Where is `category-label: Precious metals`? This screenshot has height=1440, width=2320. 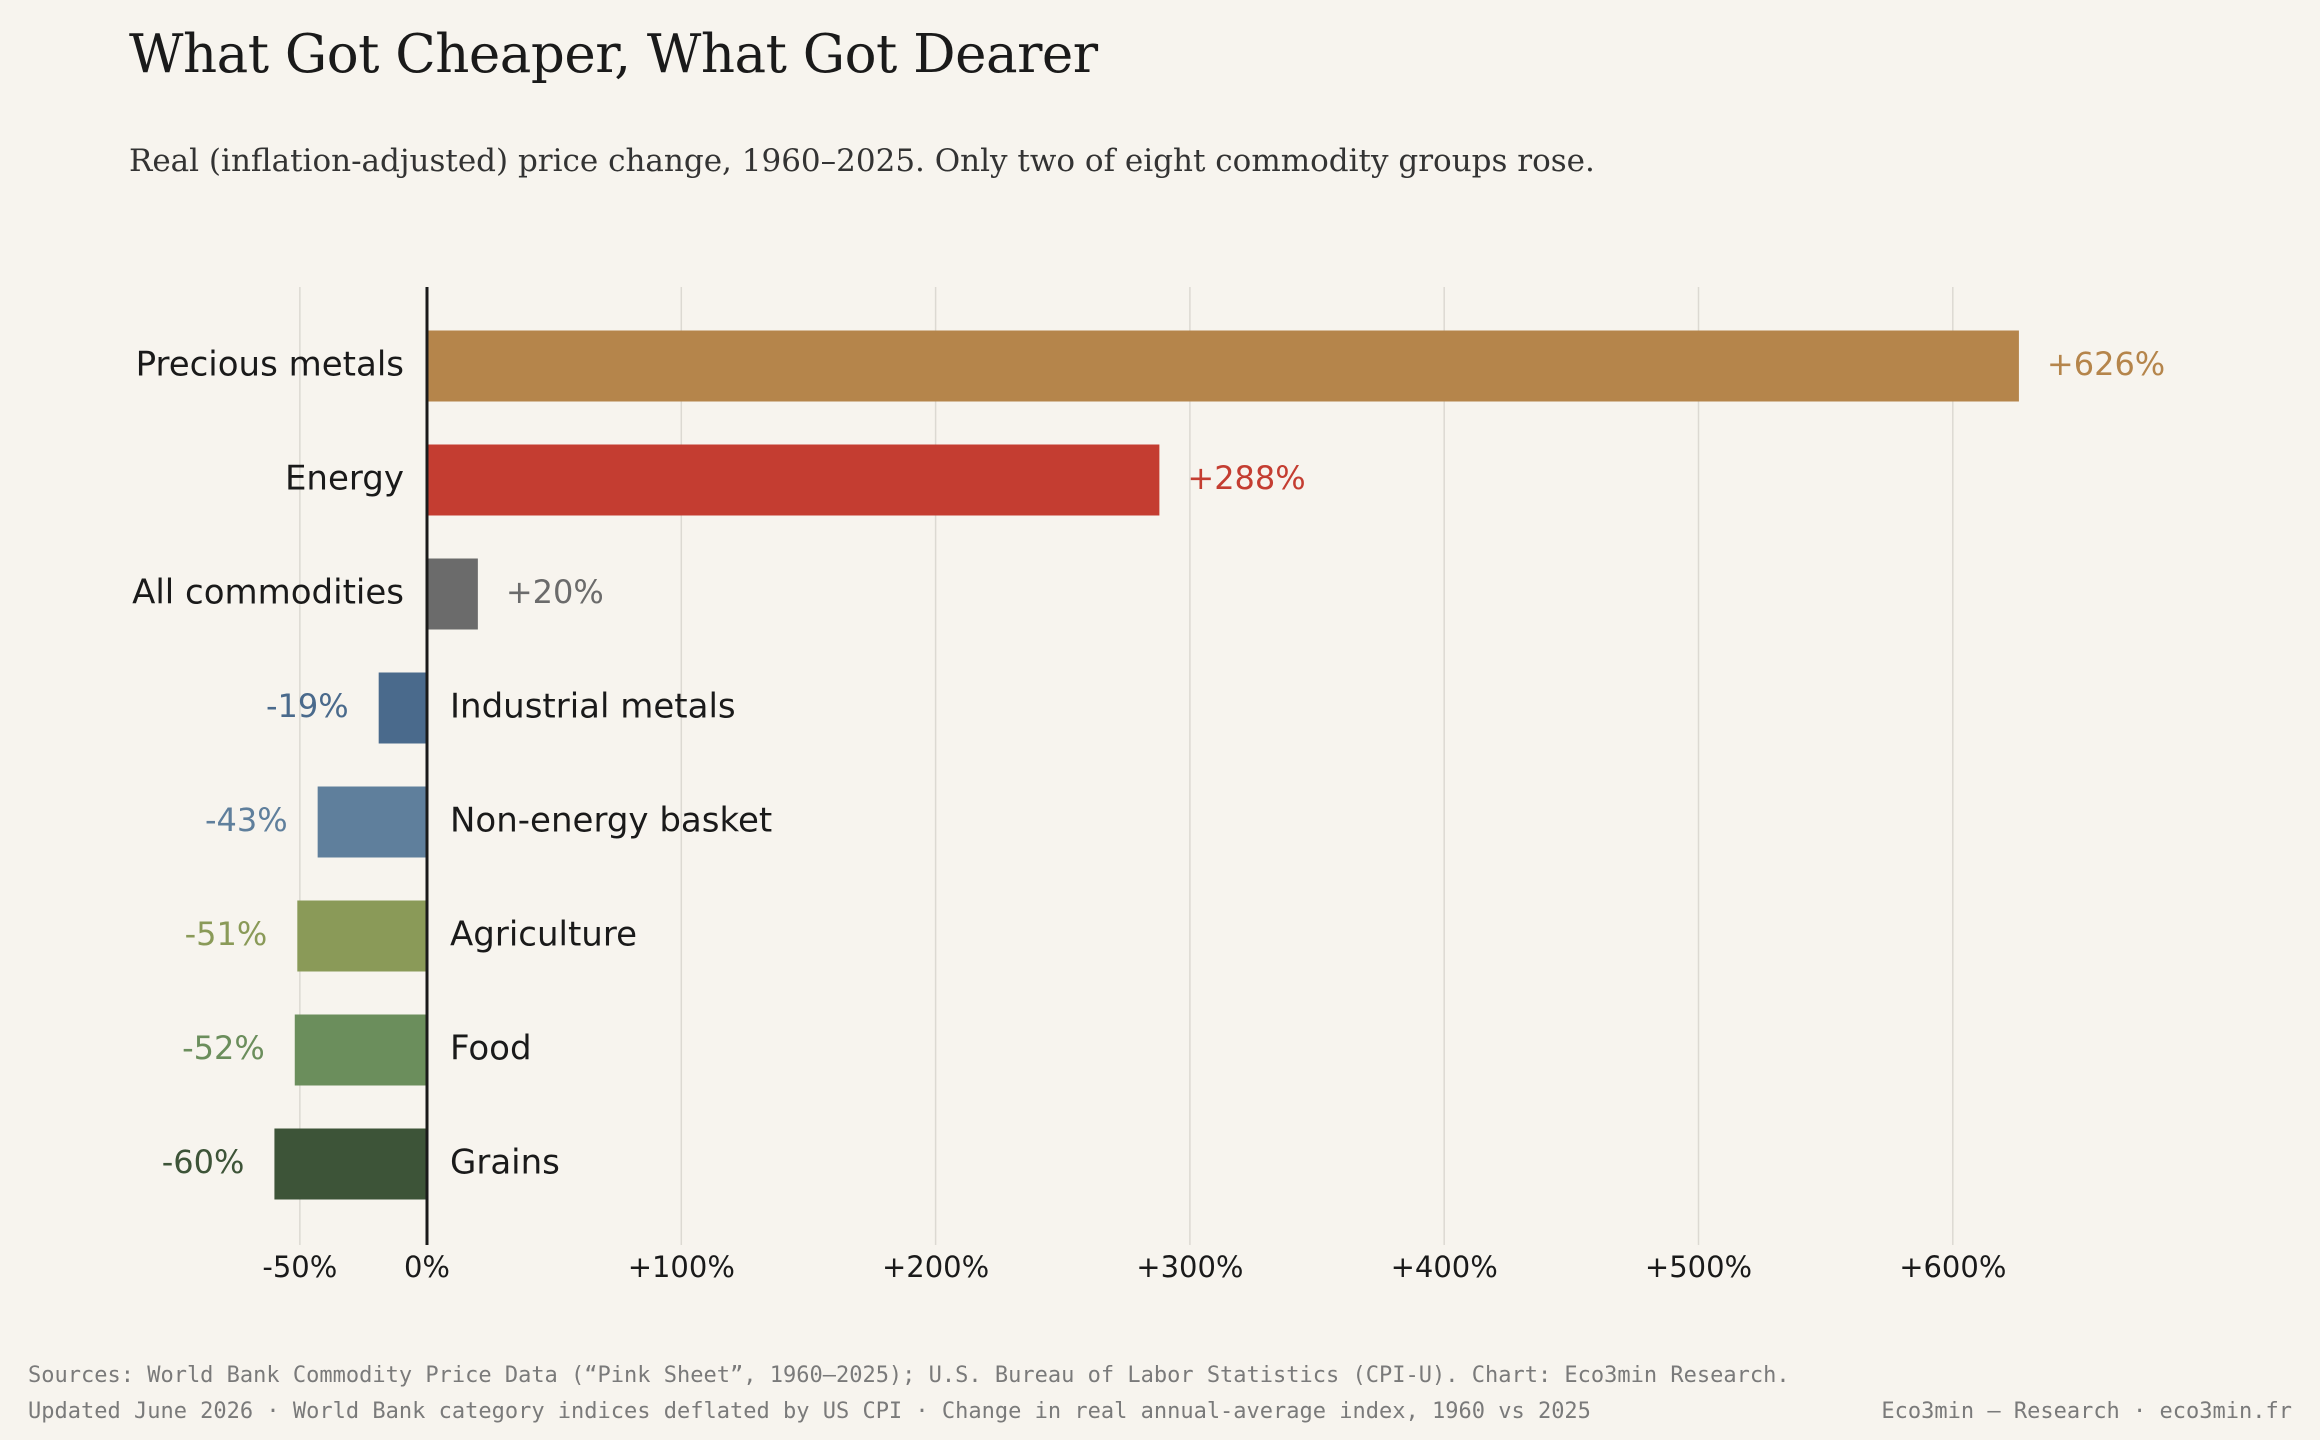
category-label: Precious metals is located at coordinates (270, 365).